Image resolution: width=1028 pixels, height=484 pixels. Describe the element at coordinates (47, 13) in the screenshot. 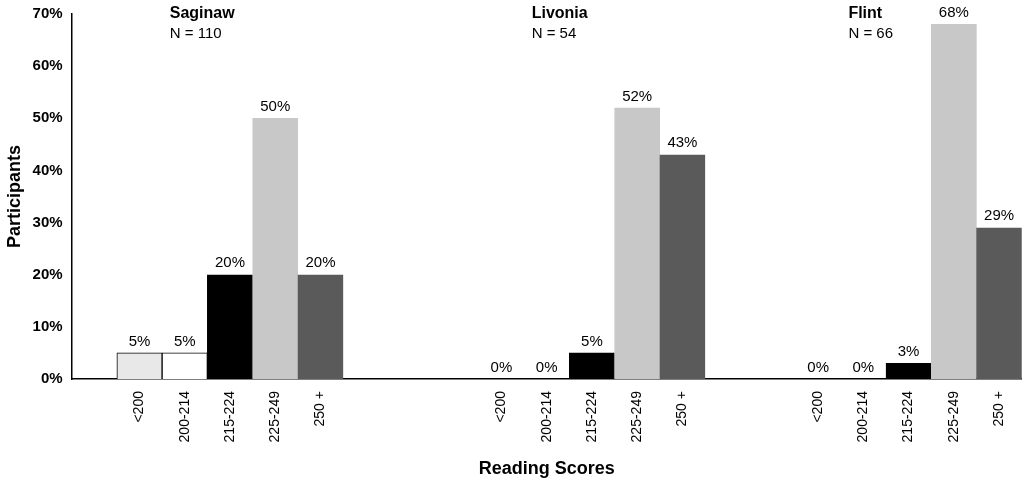

I see `y-tick-label: 70%` at that location.